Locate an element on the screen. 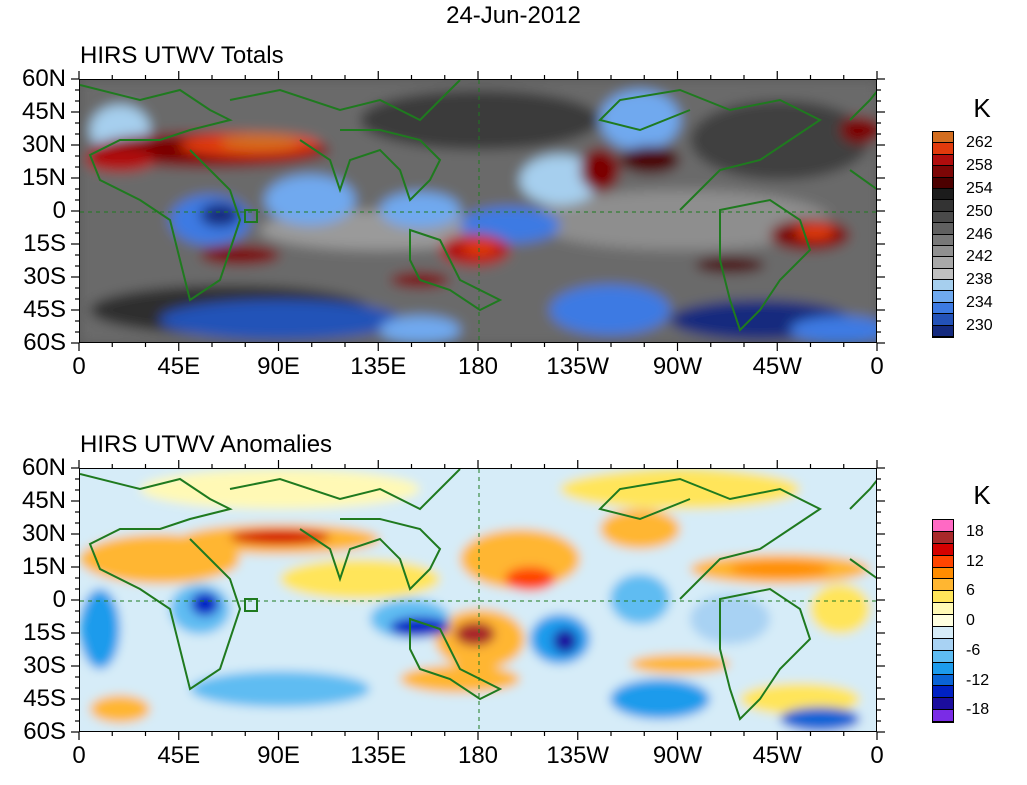 This screenshot has height=785, width=1027. figure-title: 24-Jun-2012 is located at coordinates (513, 15).